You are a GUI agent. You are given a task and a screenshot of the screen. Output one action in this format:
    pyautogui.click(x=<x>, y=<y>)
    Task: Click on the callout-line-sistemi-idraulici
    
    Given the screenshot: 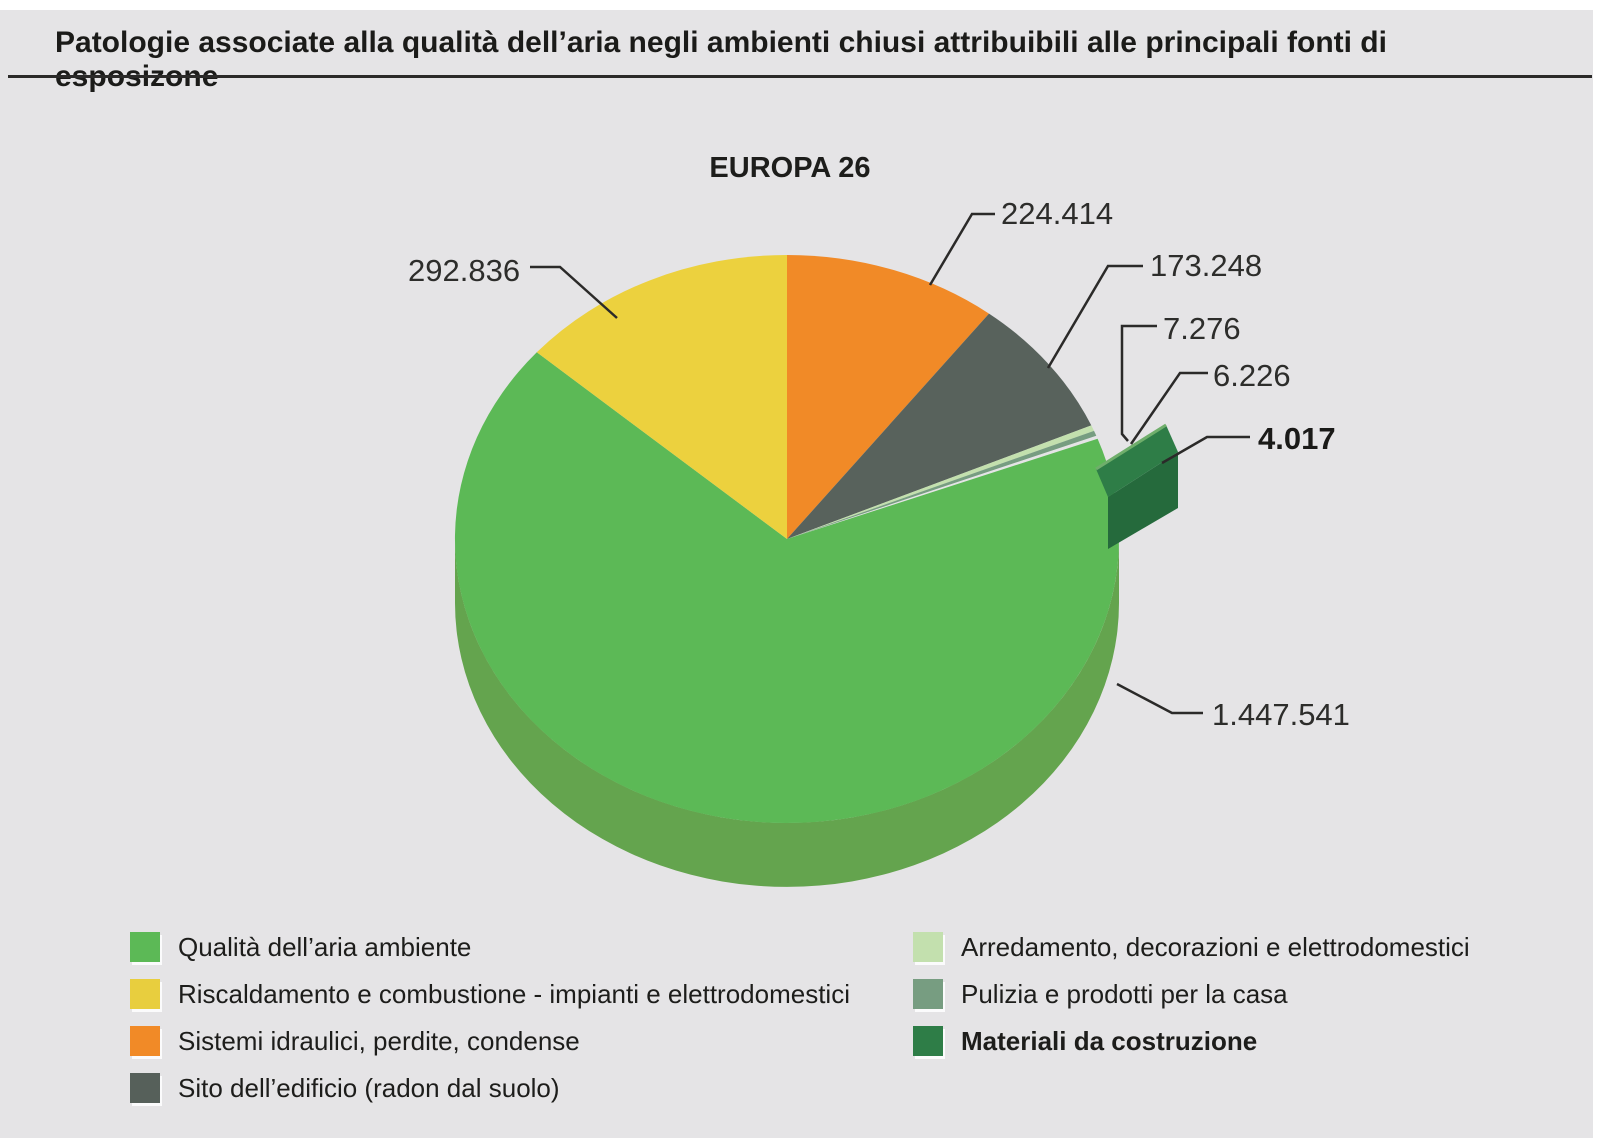 What is the action you would take?
    pyautogui.click(x=961, y=249)
    